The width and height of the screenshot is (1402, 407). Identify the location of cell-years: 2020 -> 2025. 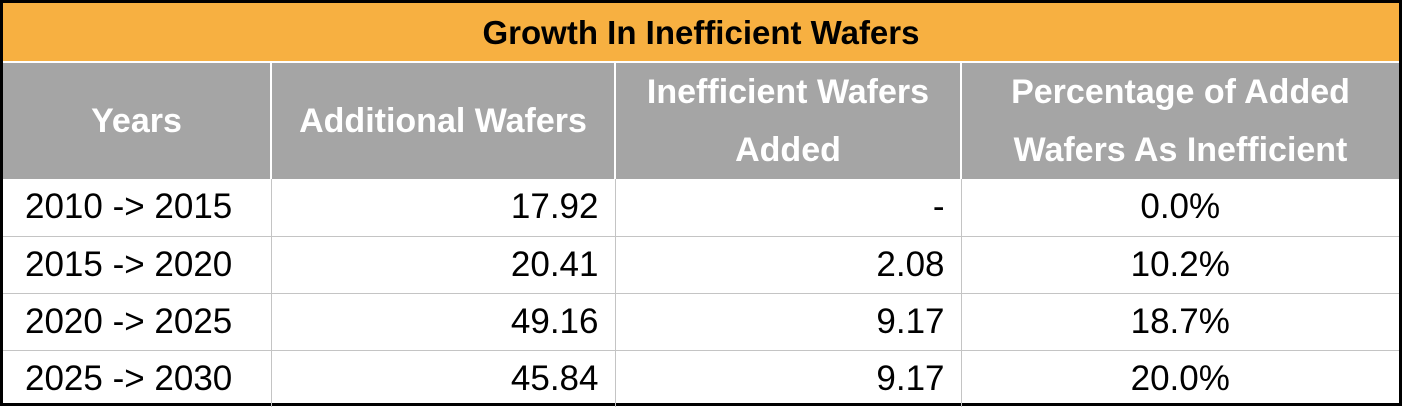
(137, 321).